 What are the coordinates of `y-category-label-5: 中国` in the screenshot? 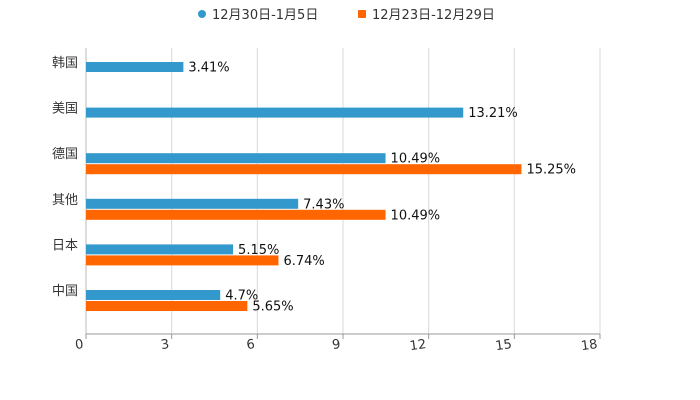 It's located at (65, 291).